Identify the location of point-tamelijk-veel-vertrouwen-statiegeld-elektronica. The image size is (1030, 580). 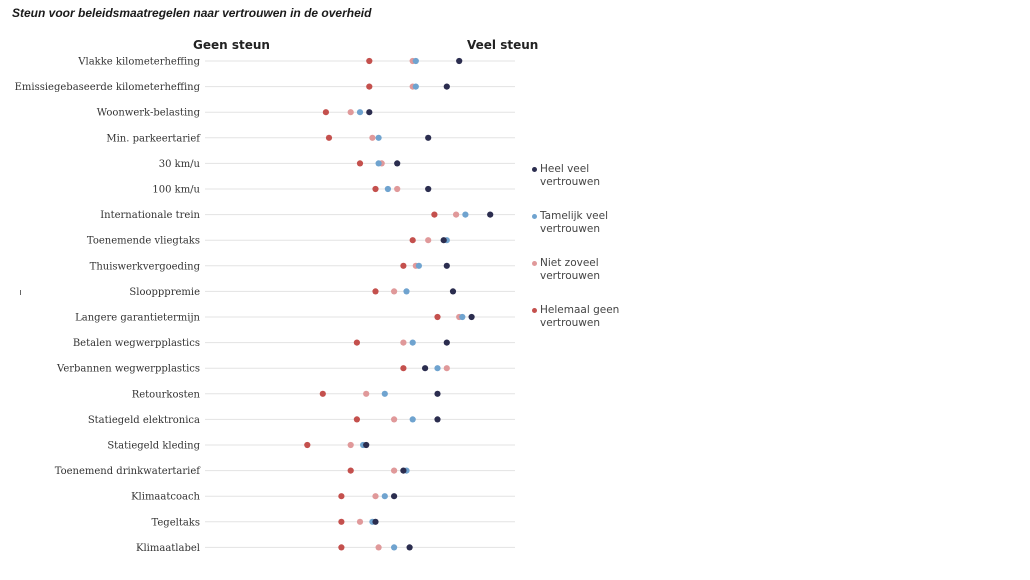
(412, 419).